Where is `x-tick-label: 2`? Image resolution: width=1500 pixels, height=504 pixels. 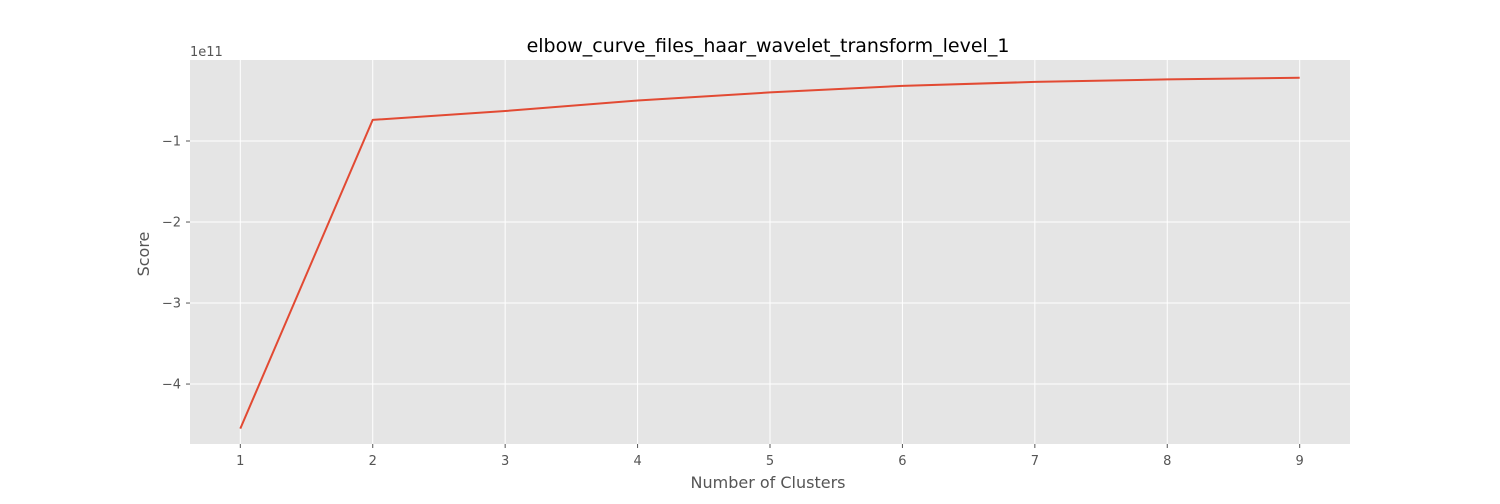
x-tick-label: 2 is located at coordinates (373, 461).